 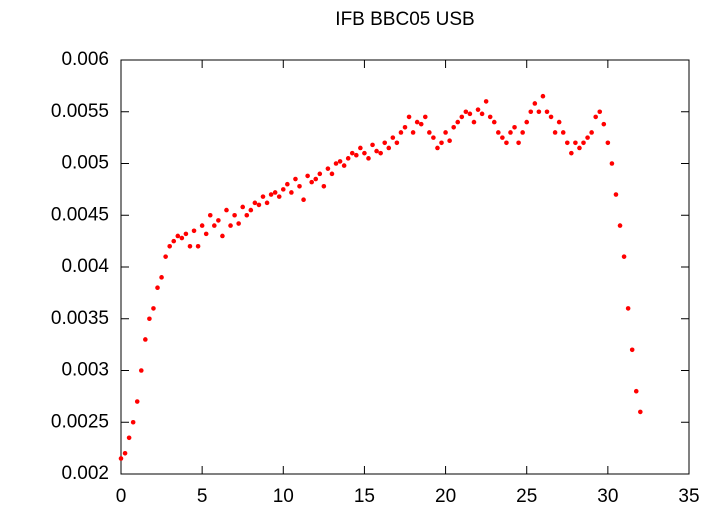 I want to click on y-tick-label: 0.003, so click(x=85, y=370).